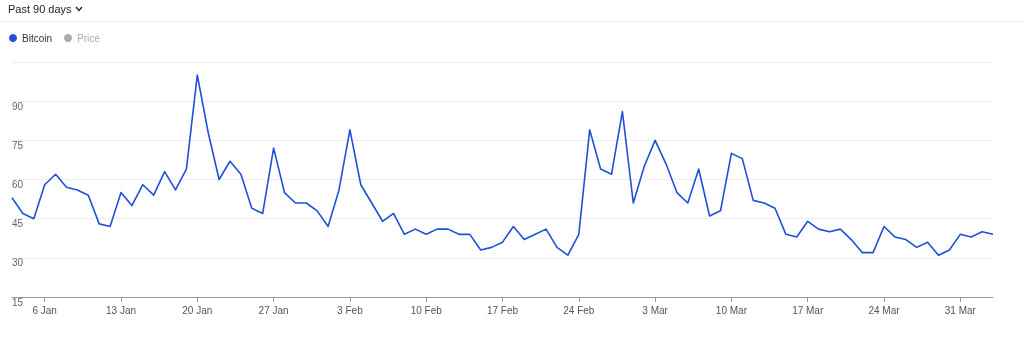 This screenshot has width=1024, height=343. I want to click on x-tick-label: 3 Feb, so click(350, 310).